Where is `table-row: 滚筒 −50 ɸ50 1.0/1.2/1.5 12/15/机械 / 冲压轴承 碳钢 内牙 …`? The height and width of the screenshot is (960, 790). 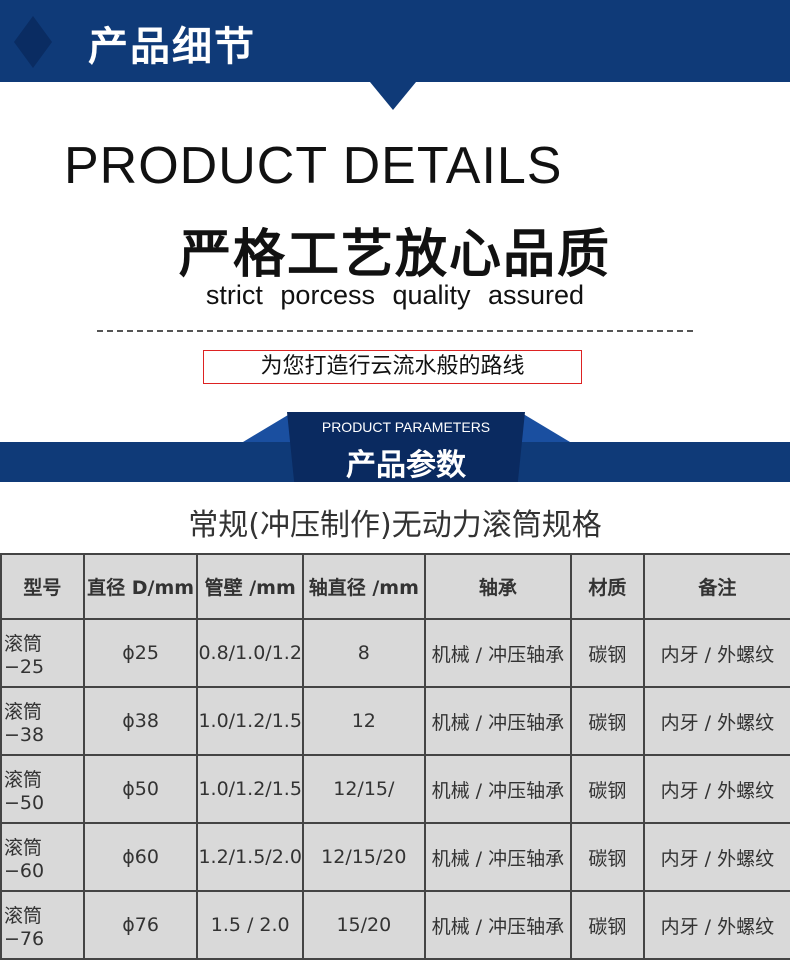
table-row: 滚筒 −50 ɸ50 1.0/1.2/1.5 12/15/机械 / 冲压轴承 碳钢 内牙 … is located at coordinates (395, 789).